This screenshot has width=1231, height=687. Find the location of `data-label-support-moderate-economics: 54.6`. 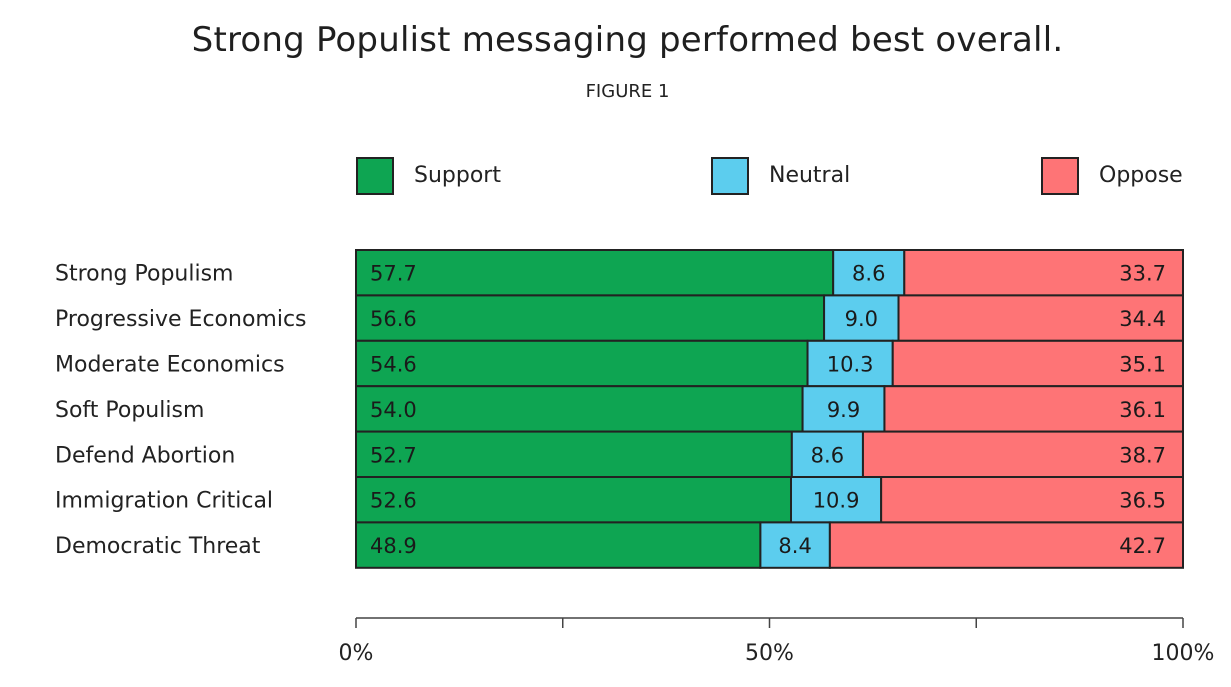

data-label-support-moderate-economics: 54.6 is located at coordinates (393, 365).